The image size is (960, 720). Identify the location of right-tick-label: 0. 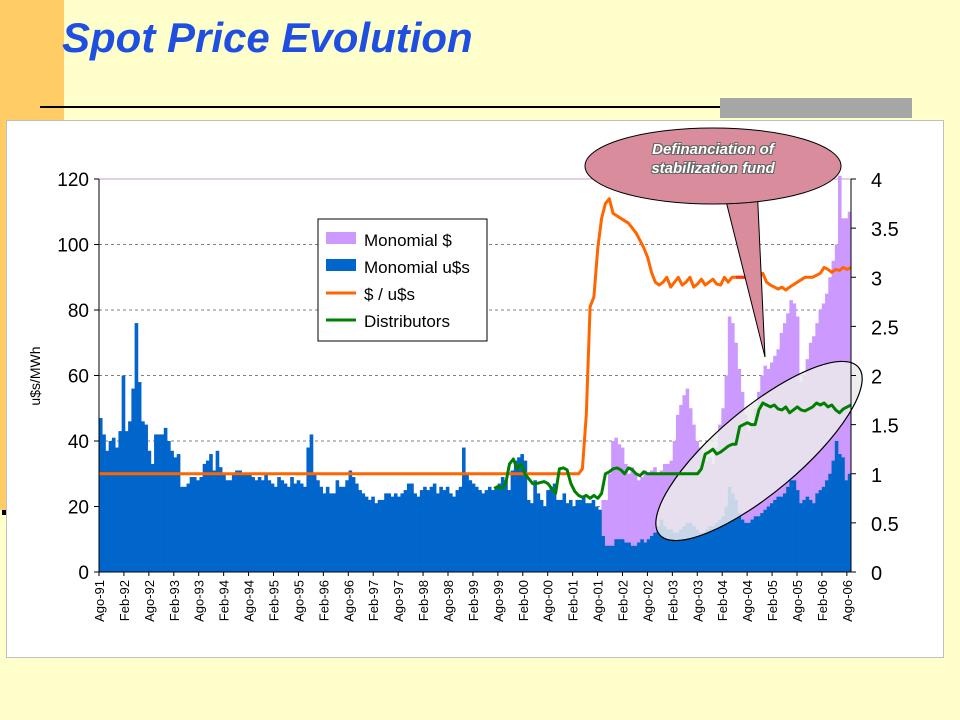
(876, 574).